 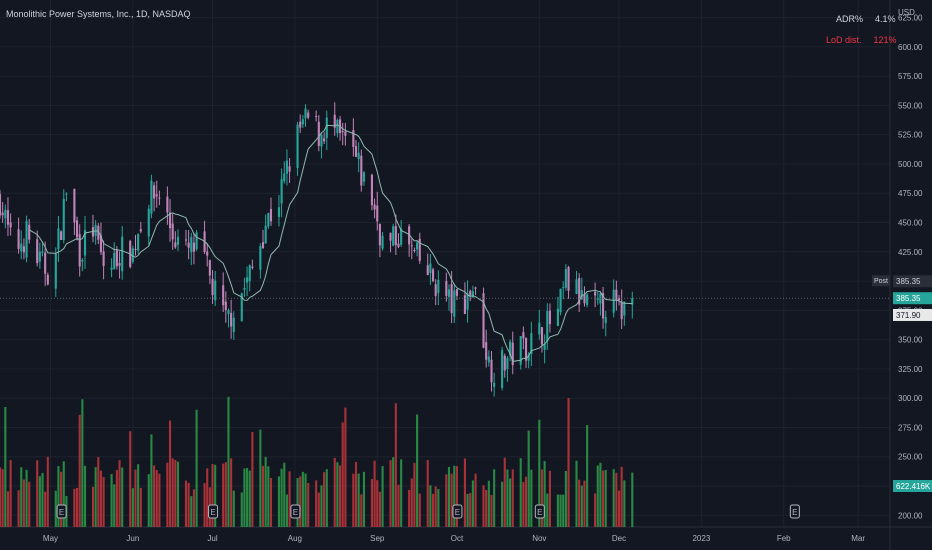 What do you see at coordinates (212, 538) in the screenshot?
I see `x-tick-label: Jul` at bounding box center [212, 538].